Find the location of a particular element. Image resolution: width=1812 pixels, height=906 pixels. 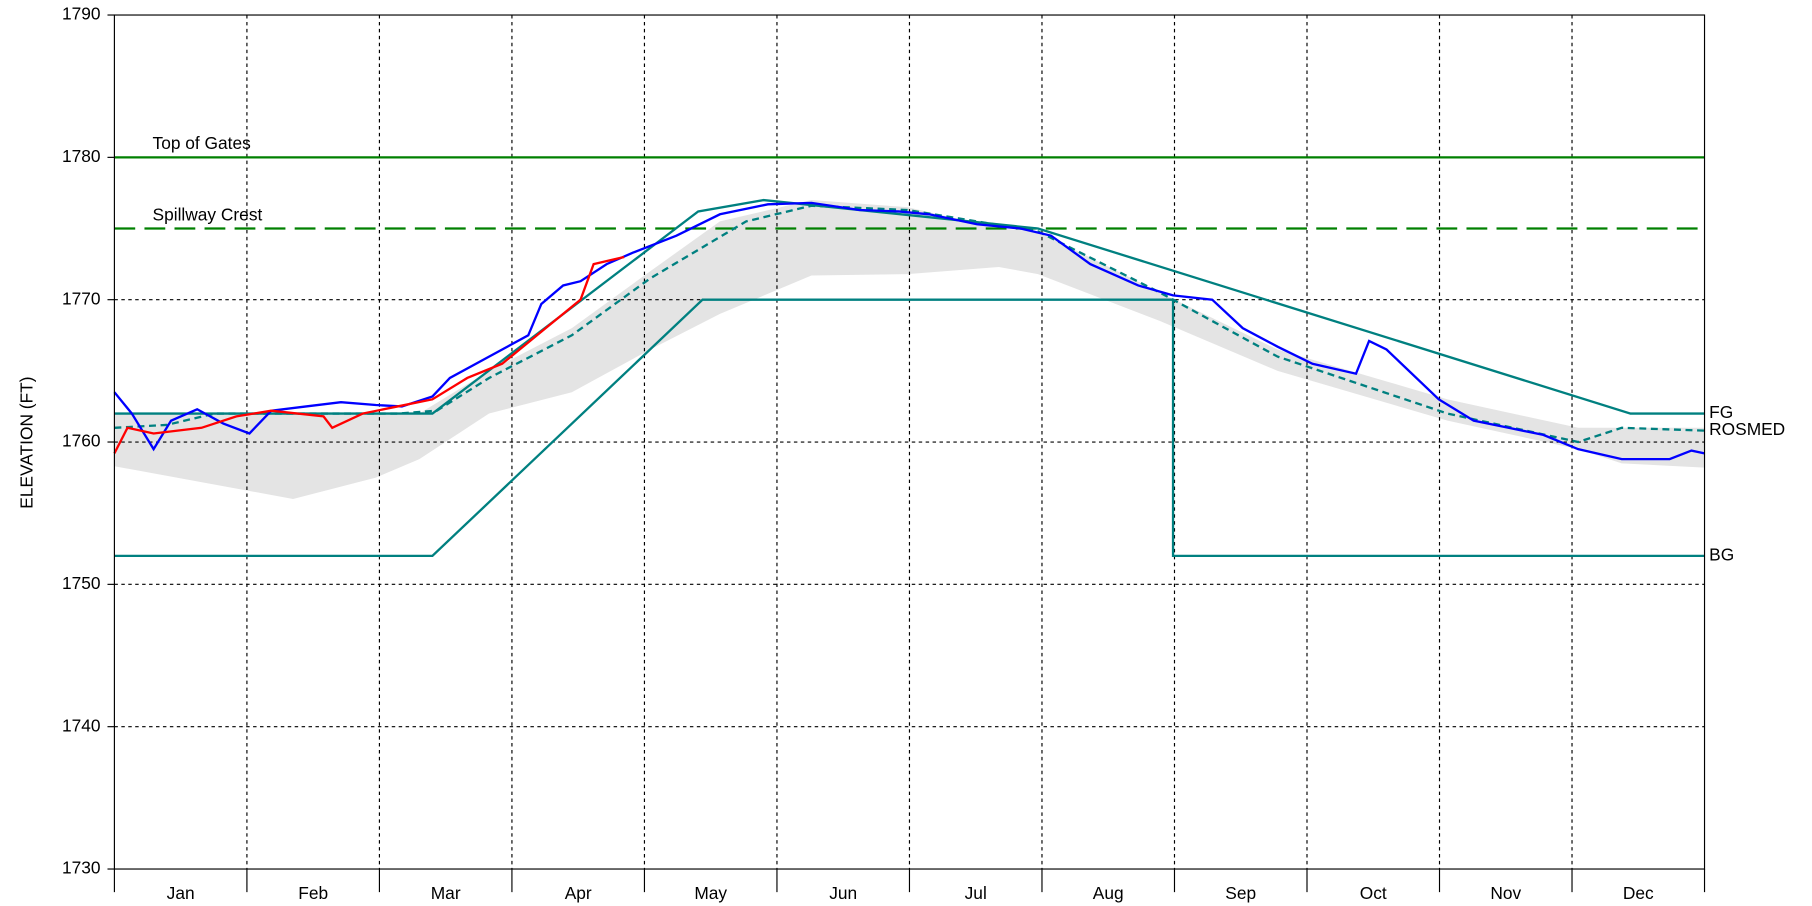

x-tick-label: Jul is located at coordinates (976, 893).